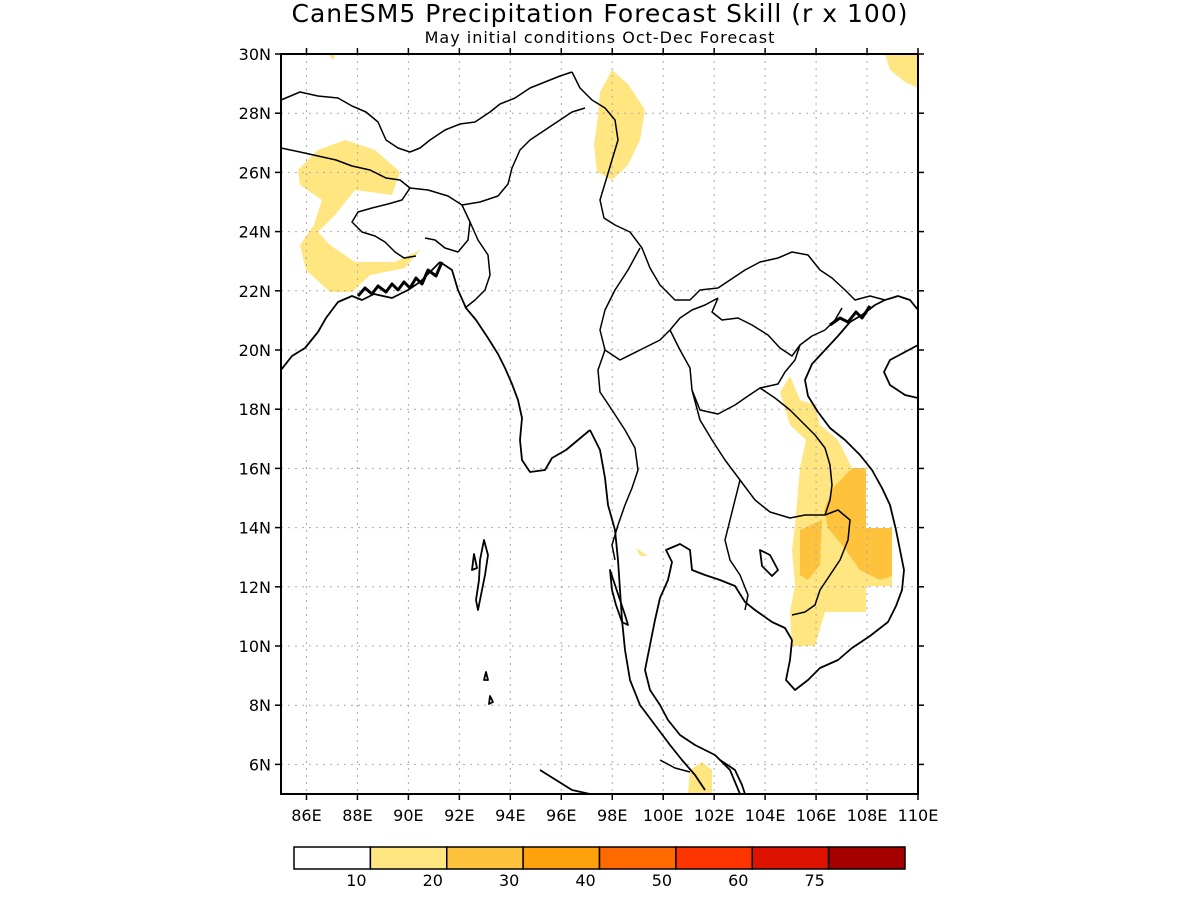  What do you see at coordinates (255, 54) in the screenshot?
I see `latitude-label: 30N` at bounding box center [255, 54].